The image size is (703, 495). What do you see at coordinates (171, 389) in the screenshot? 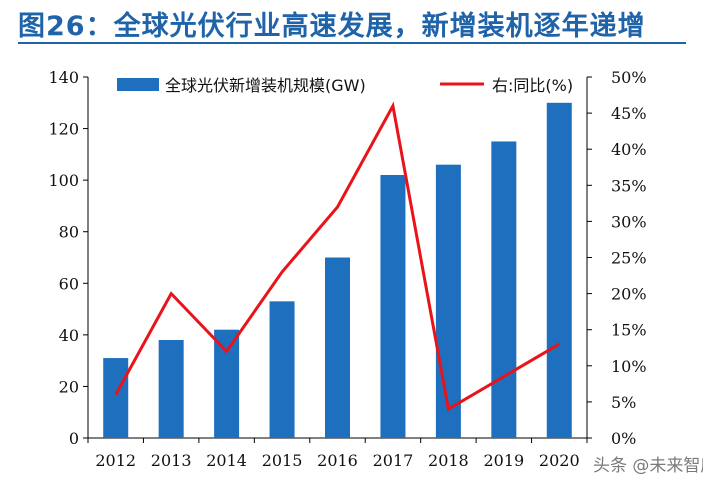
I see `bar-2013` at bounding box center [171, 389].